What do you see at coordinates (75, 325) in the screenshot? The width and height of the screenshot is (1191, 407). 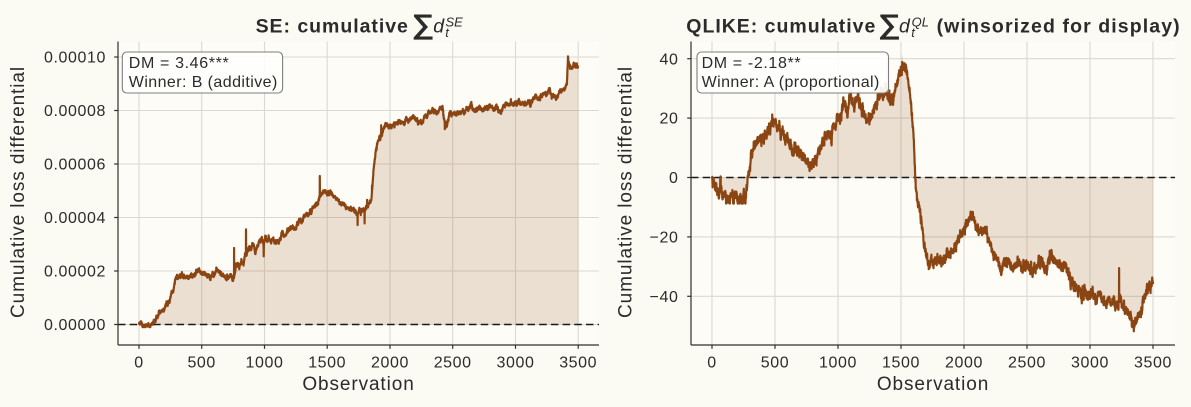 I see `svg-text: 0.00000` at bounding box center [75, 325].